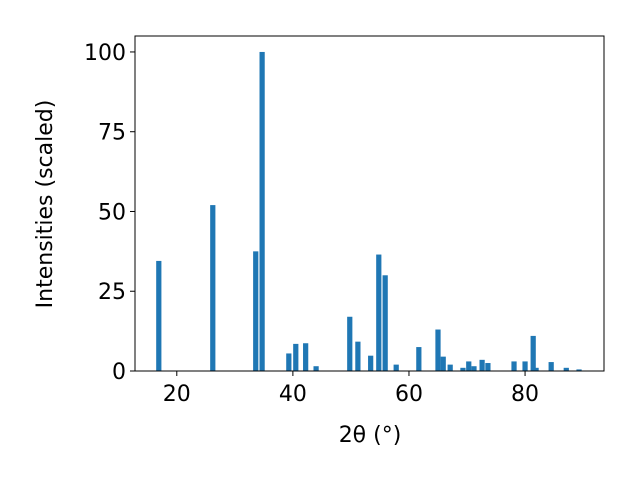  I want to click on x-axis-label: 2θ (°), so click(370, 435).